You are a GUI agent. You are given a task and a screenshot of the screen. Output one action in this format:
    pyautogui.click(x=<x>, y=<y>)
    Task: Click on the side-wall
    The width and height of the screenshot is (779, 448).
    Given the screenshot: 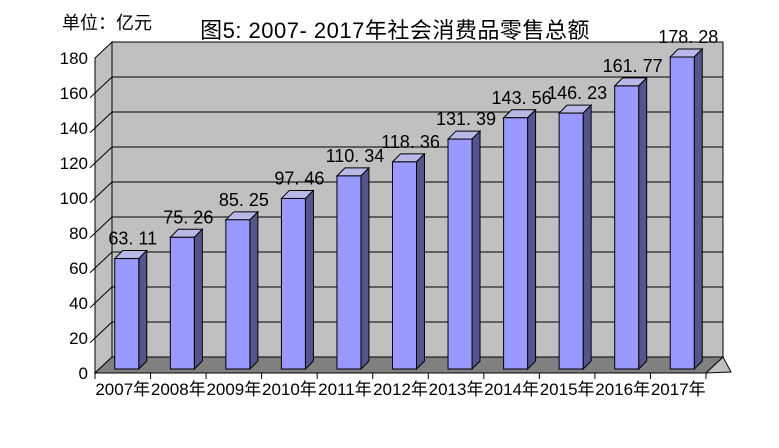 What is the action you would take?
    pyautogui.click(x=103, y=207)
    